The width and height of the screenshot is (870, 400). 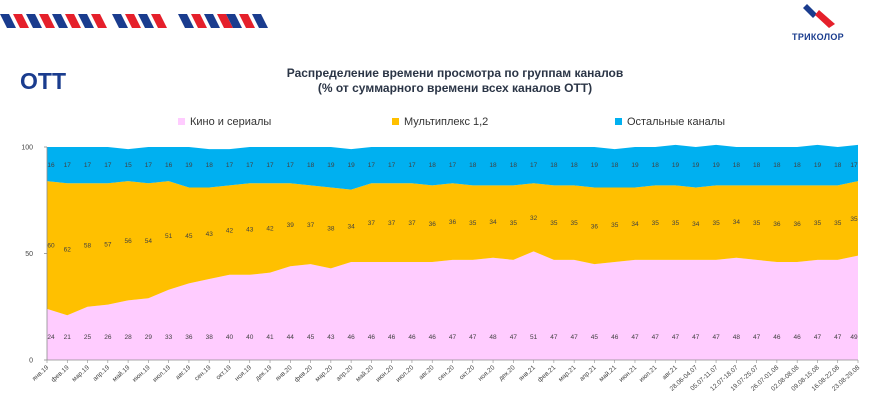 What do you see at coordinates (68, 250) in the screenshot?
I see `value-label-multiplex: 62` at bounding box center [68, 250].